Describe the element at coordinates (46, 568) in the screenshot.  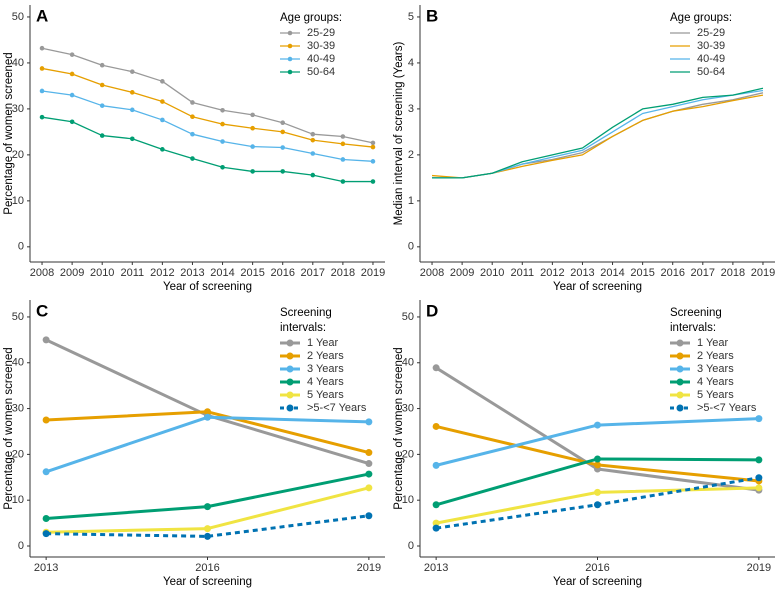
I see `x-tick-label: 2013` at that location.